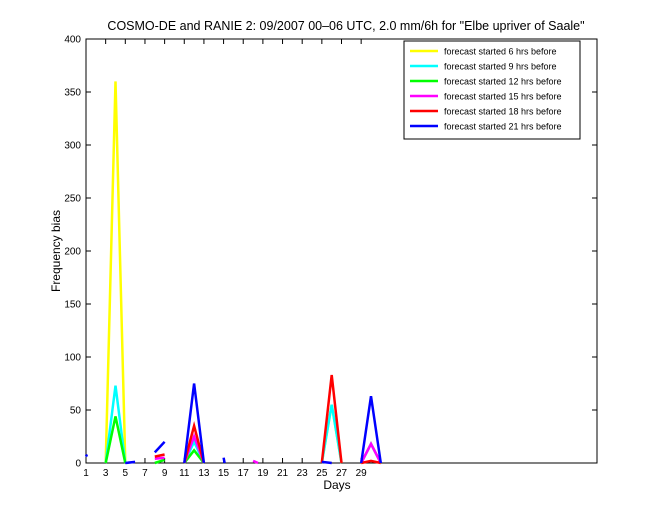  Describe the element at coordinates (204, 473) in the screenshot. I see `x-tick-label: 13` at that location.